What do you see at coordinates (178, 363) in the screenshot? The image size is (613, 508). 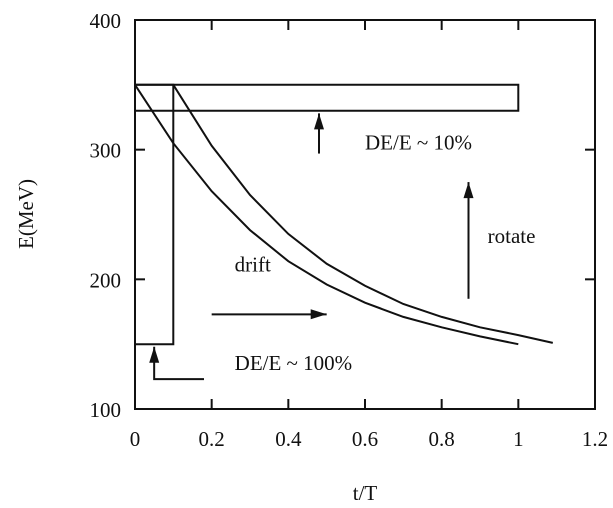 I see `arrow-shaft` at bounding box center [178, 363].